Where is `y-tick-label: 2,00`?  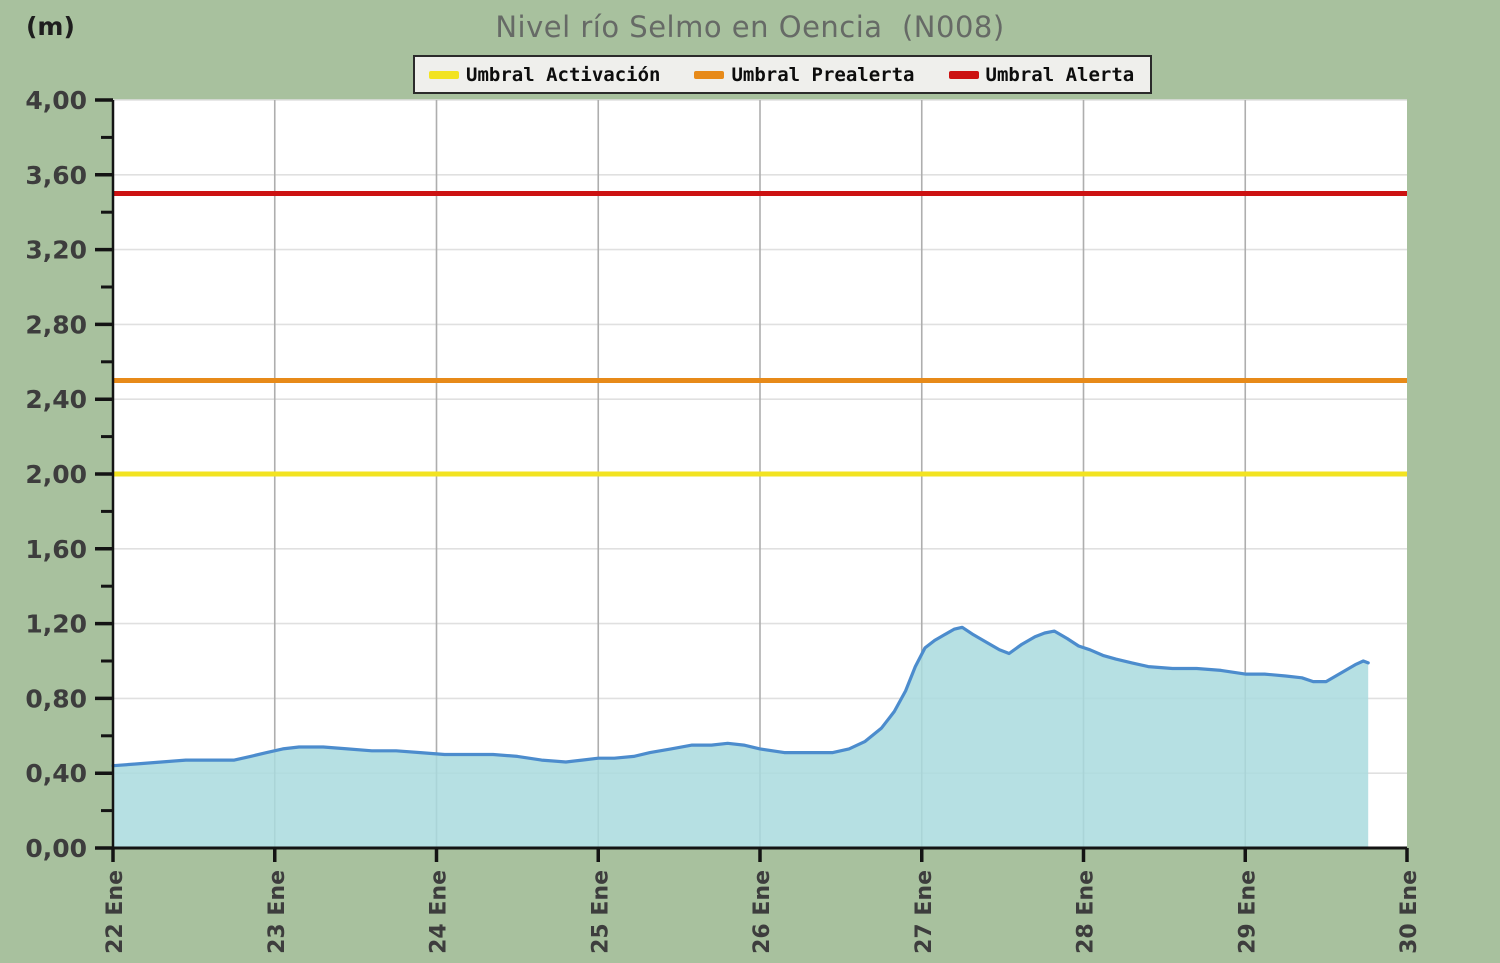
y-tick-label: 2,00 is located at coordinates (56, 474).